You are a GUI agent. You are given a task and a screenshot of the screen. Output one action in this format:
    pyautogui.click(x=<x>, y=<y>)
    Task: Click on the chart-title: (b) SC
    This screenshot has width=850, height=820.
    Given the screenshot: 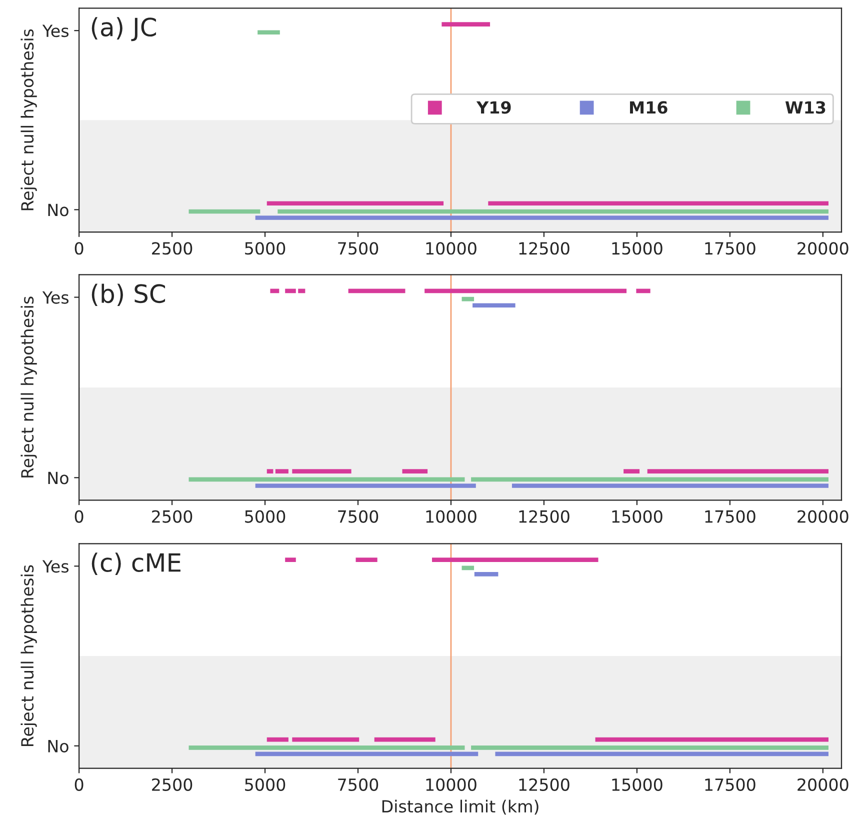 What is the action you would take?
    pyautogui.click(x=129, y=295)
    